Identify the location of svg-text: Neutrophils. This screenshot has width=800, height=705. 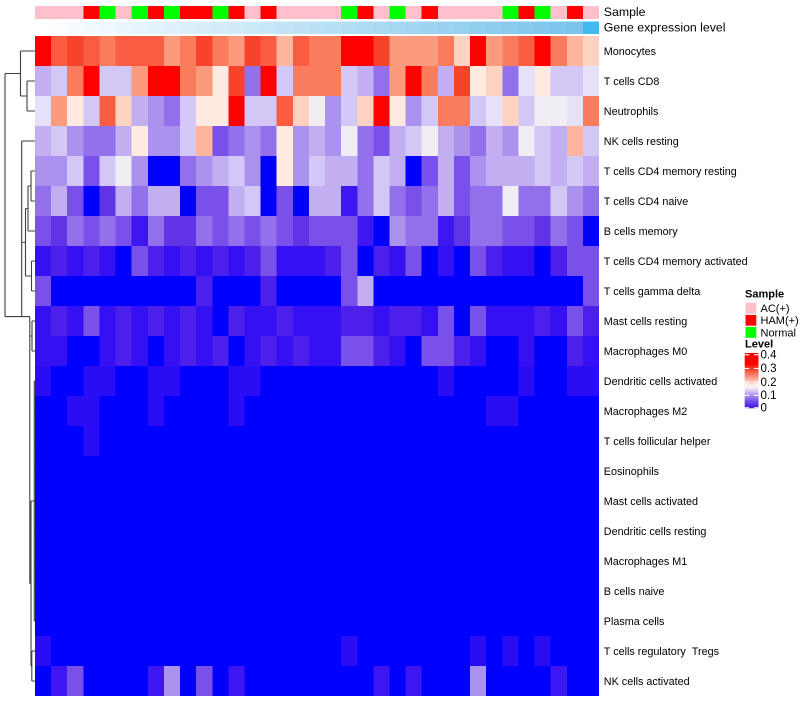
(631, 112).